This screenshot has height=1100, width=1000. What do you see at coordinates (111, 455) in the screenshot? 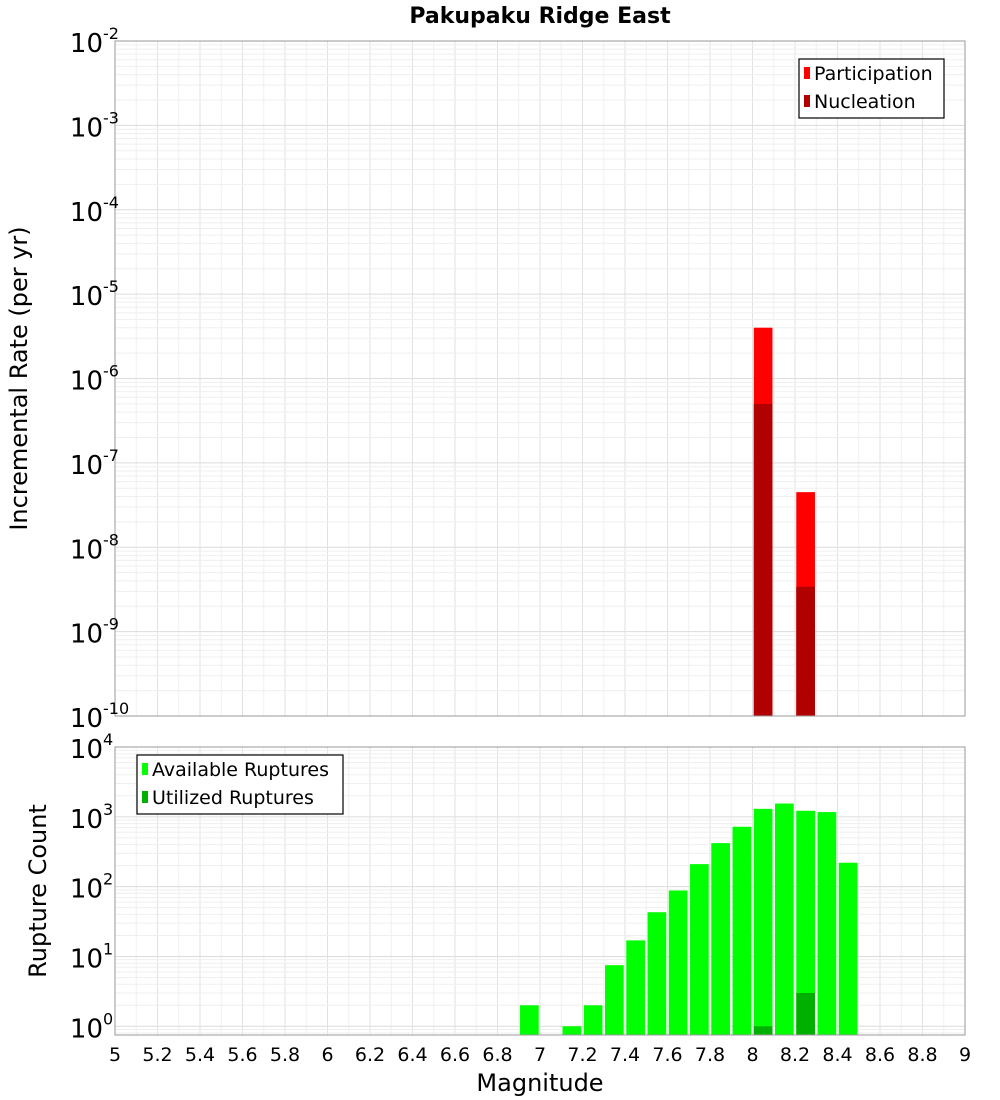
I see `y-tick-exponent: -7` at bounding box center [111, 455].